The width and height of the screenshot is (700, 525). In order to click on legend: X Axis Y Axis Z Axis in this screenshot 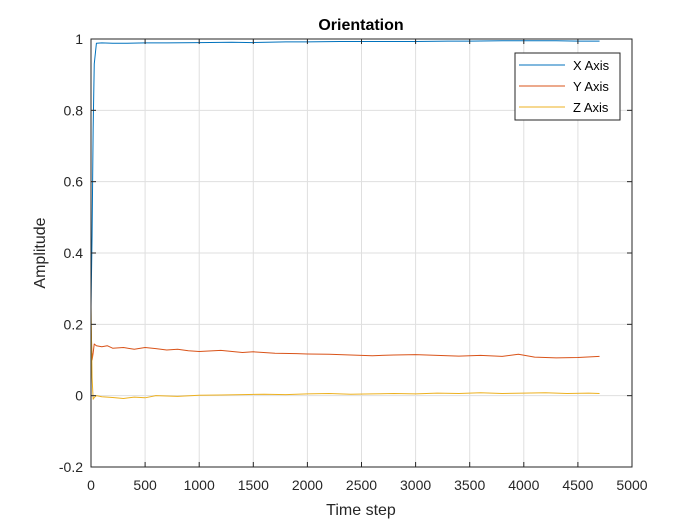, I will do `click(567, 86)`.